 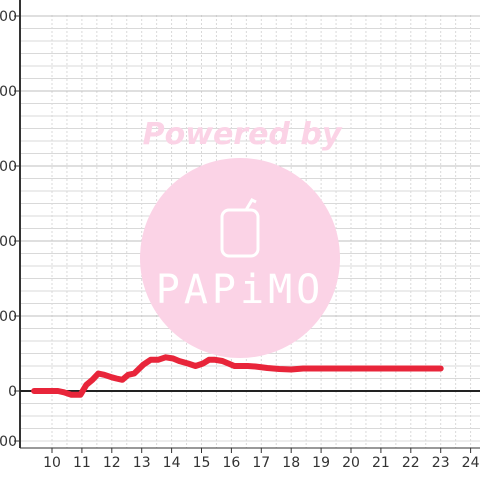 I want to click on y-tick-label: 60,000, so click(x=8, y=242).